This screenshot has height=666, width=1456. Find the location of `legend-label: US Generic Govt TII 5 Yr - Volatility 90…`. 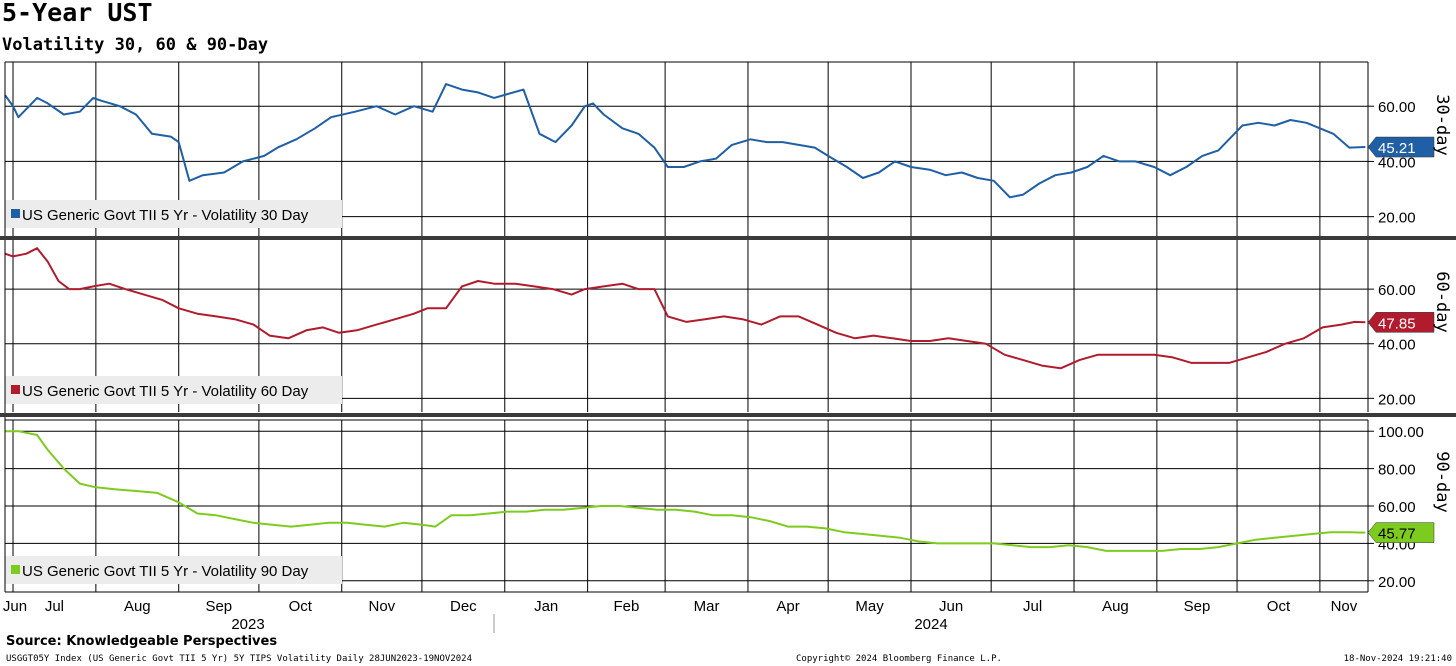

legend-label: US Generic Govt TII 5 Yr - Volatility 90… is located at coordinates (165, 571).